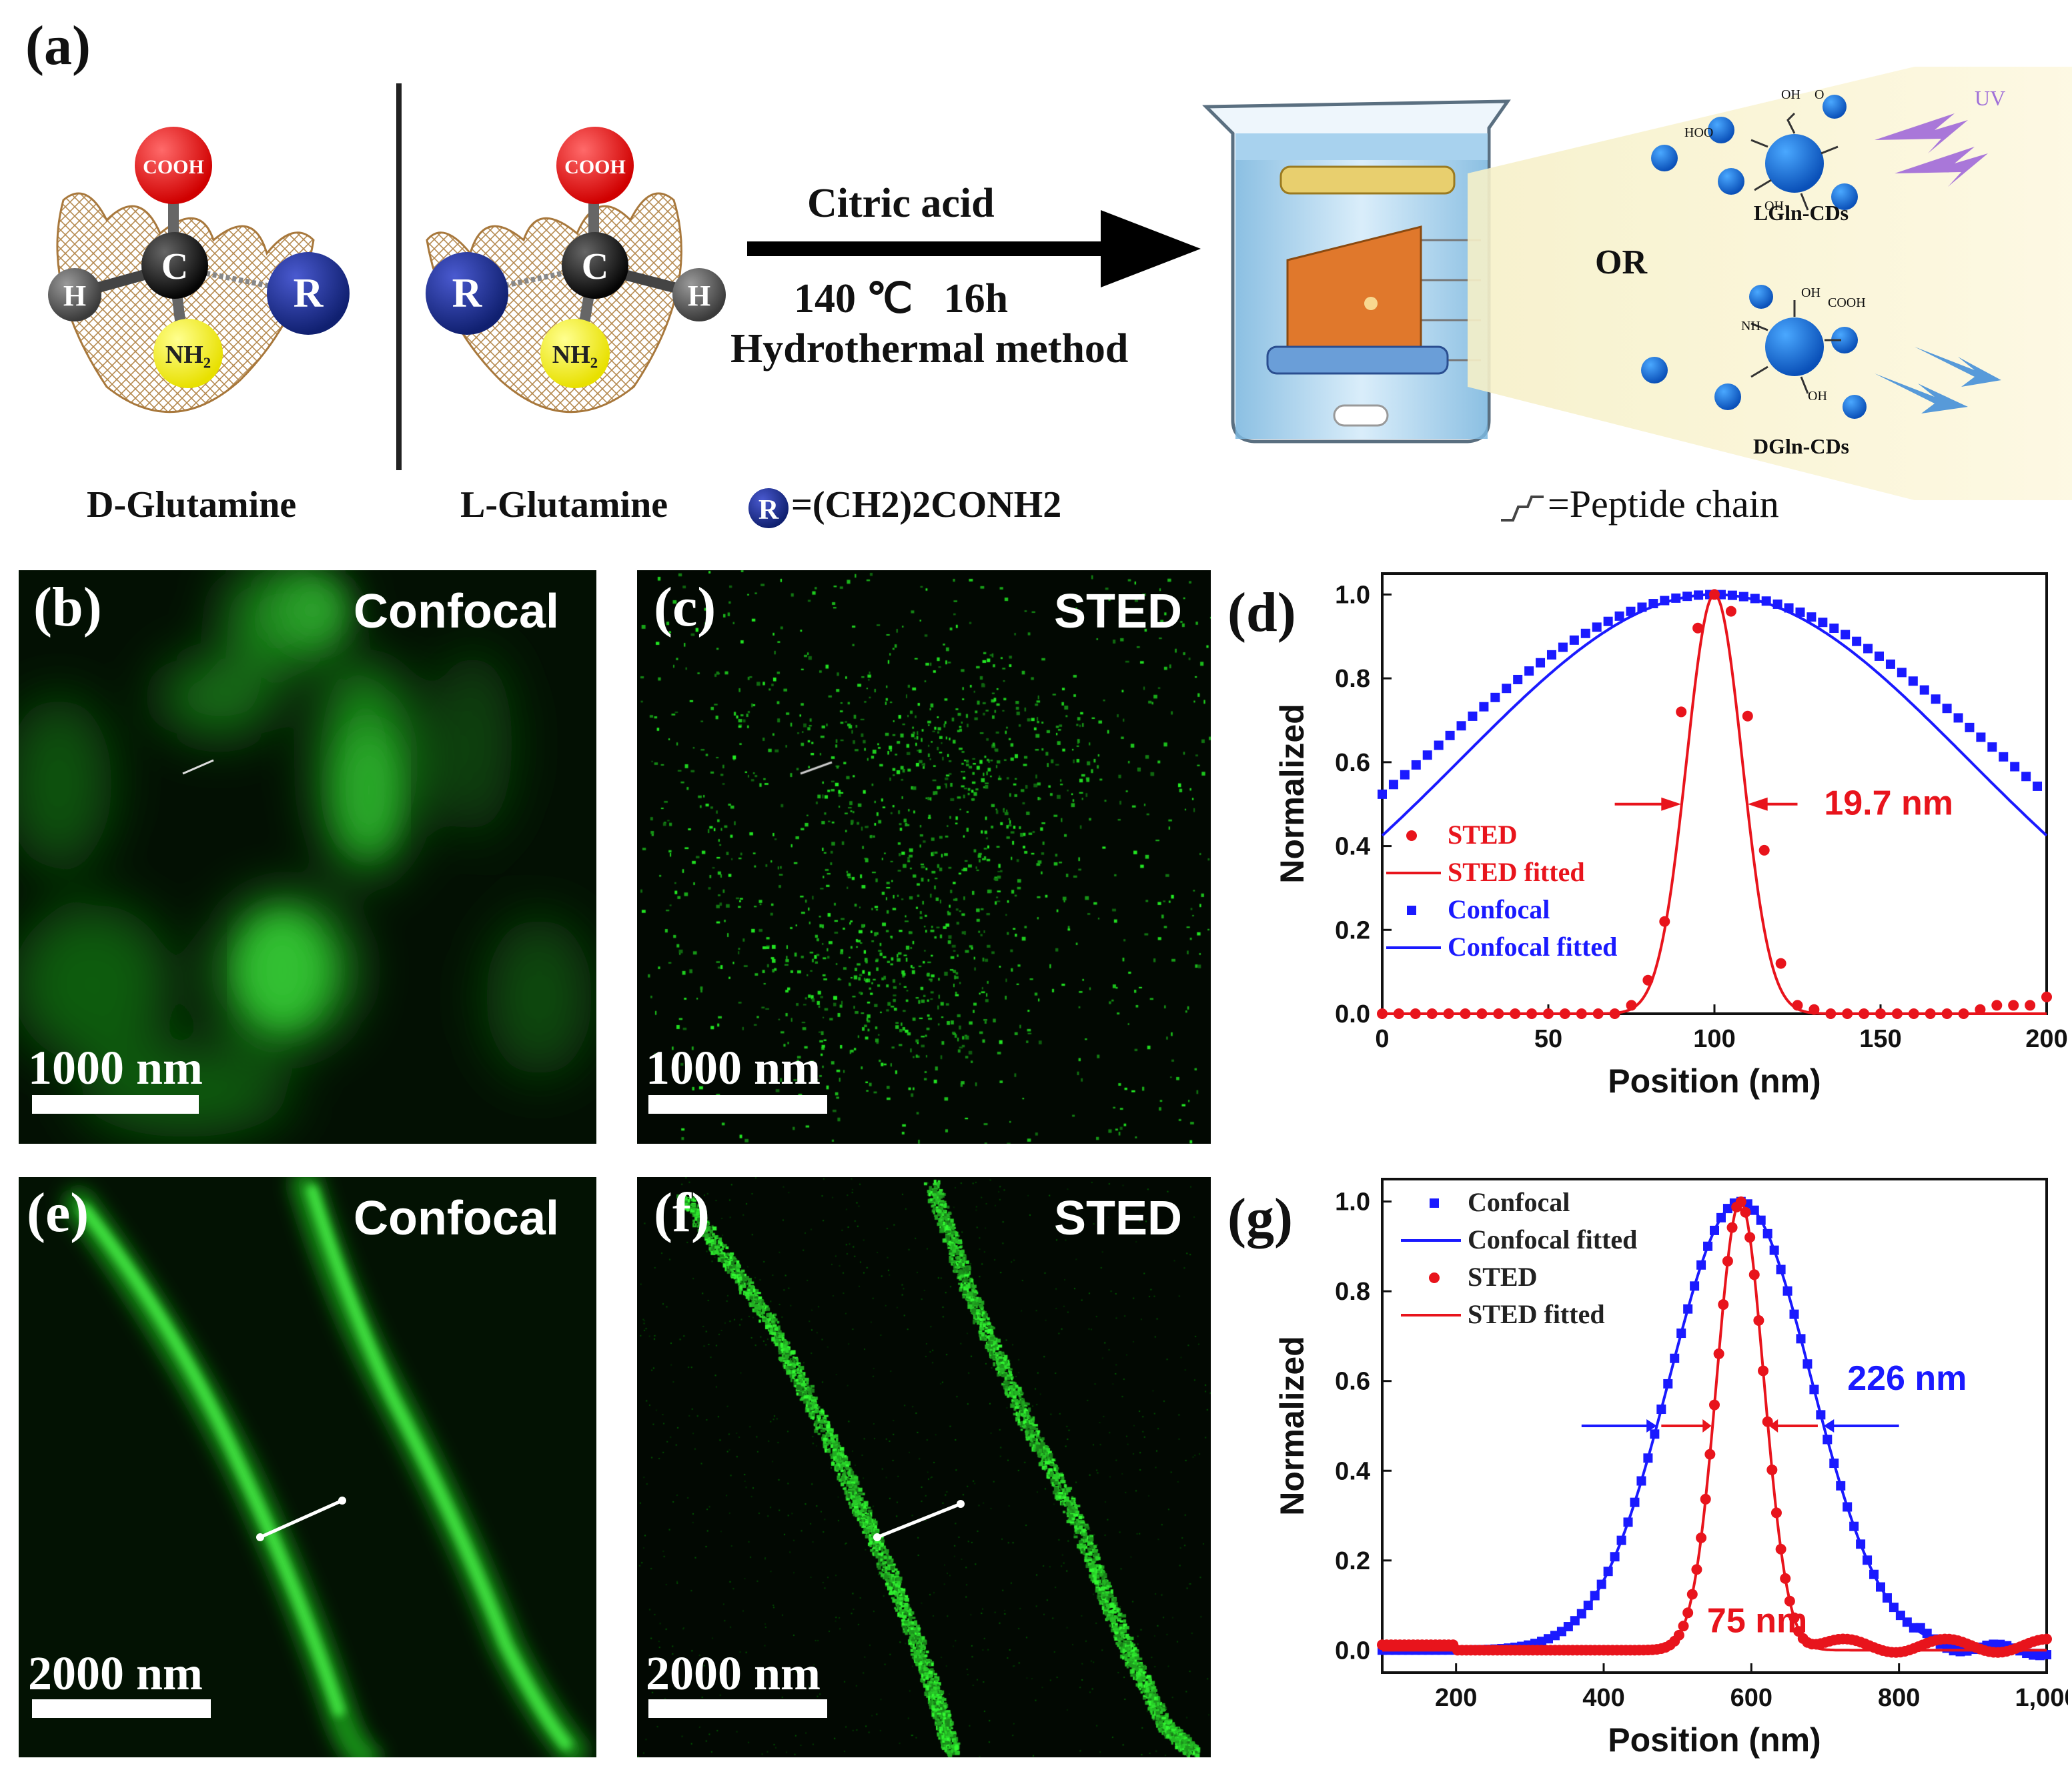 This screenshot has width=2072, height=1768. What do you see at coordinates (576, 270) in the screenshot?
I see `l-glutamine-molecule` at bounding box center [576, 270].